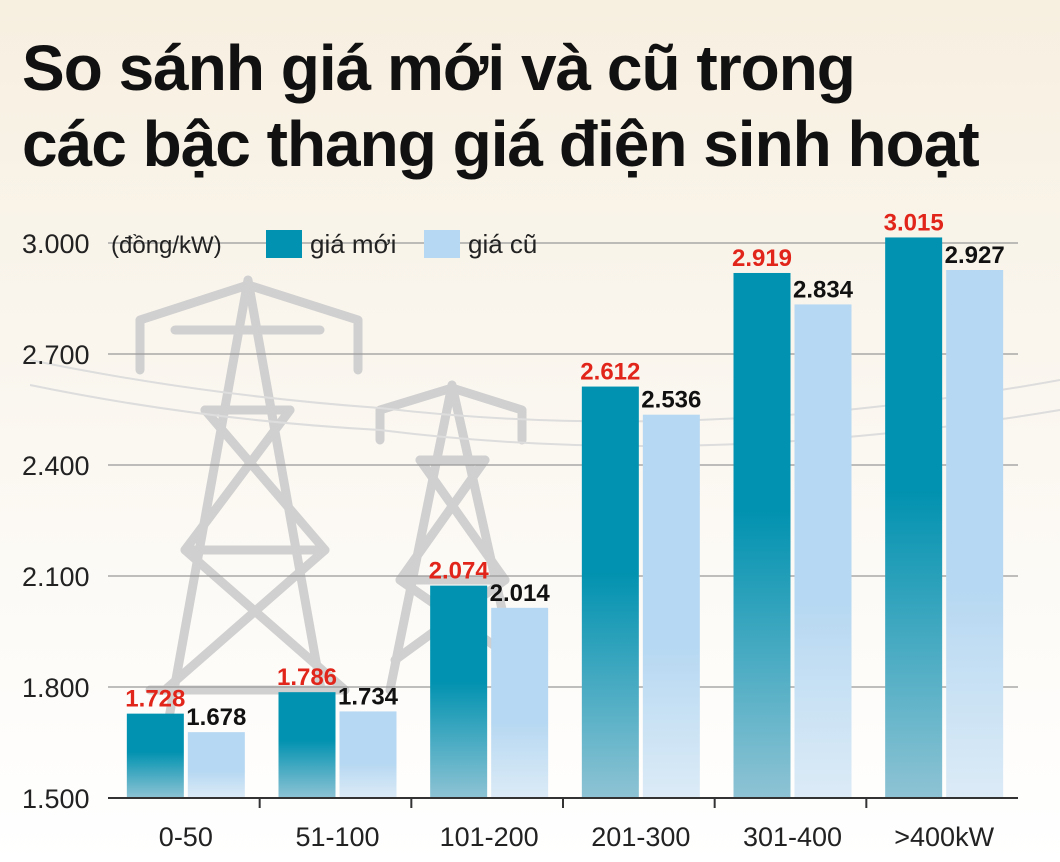 This screenshot has width=1060, height=862. What do you see at coordinates (442, 244) in the screenshot?
I see `legend-swatch-old` at bounding box center [442, 244].